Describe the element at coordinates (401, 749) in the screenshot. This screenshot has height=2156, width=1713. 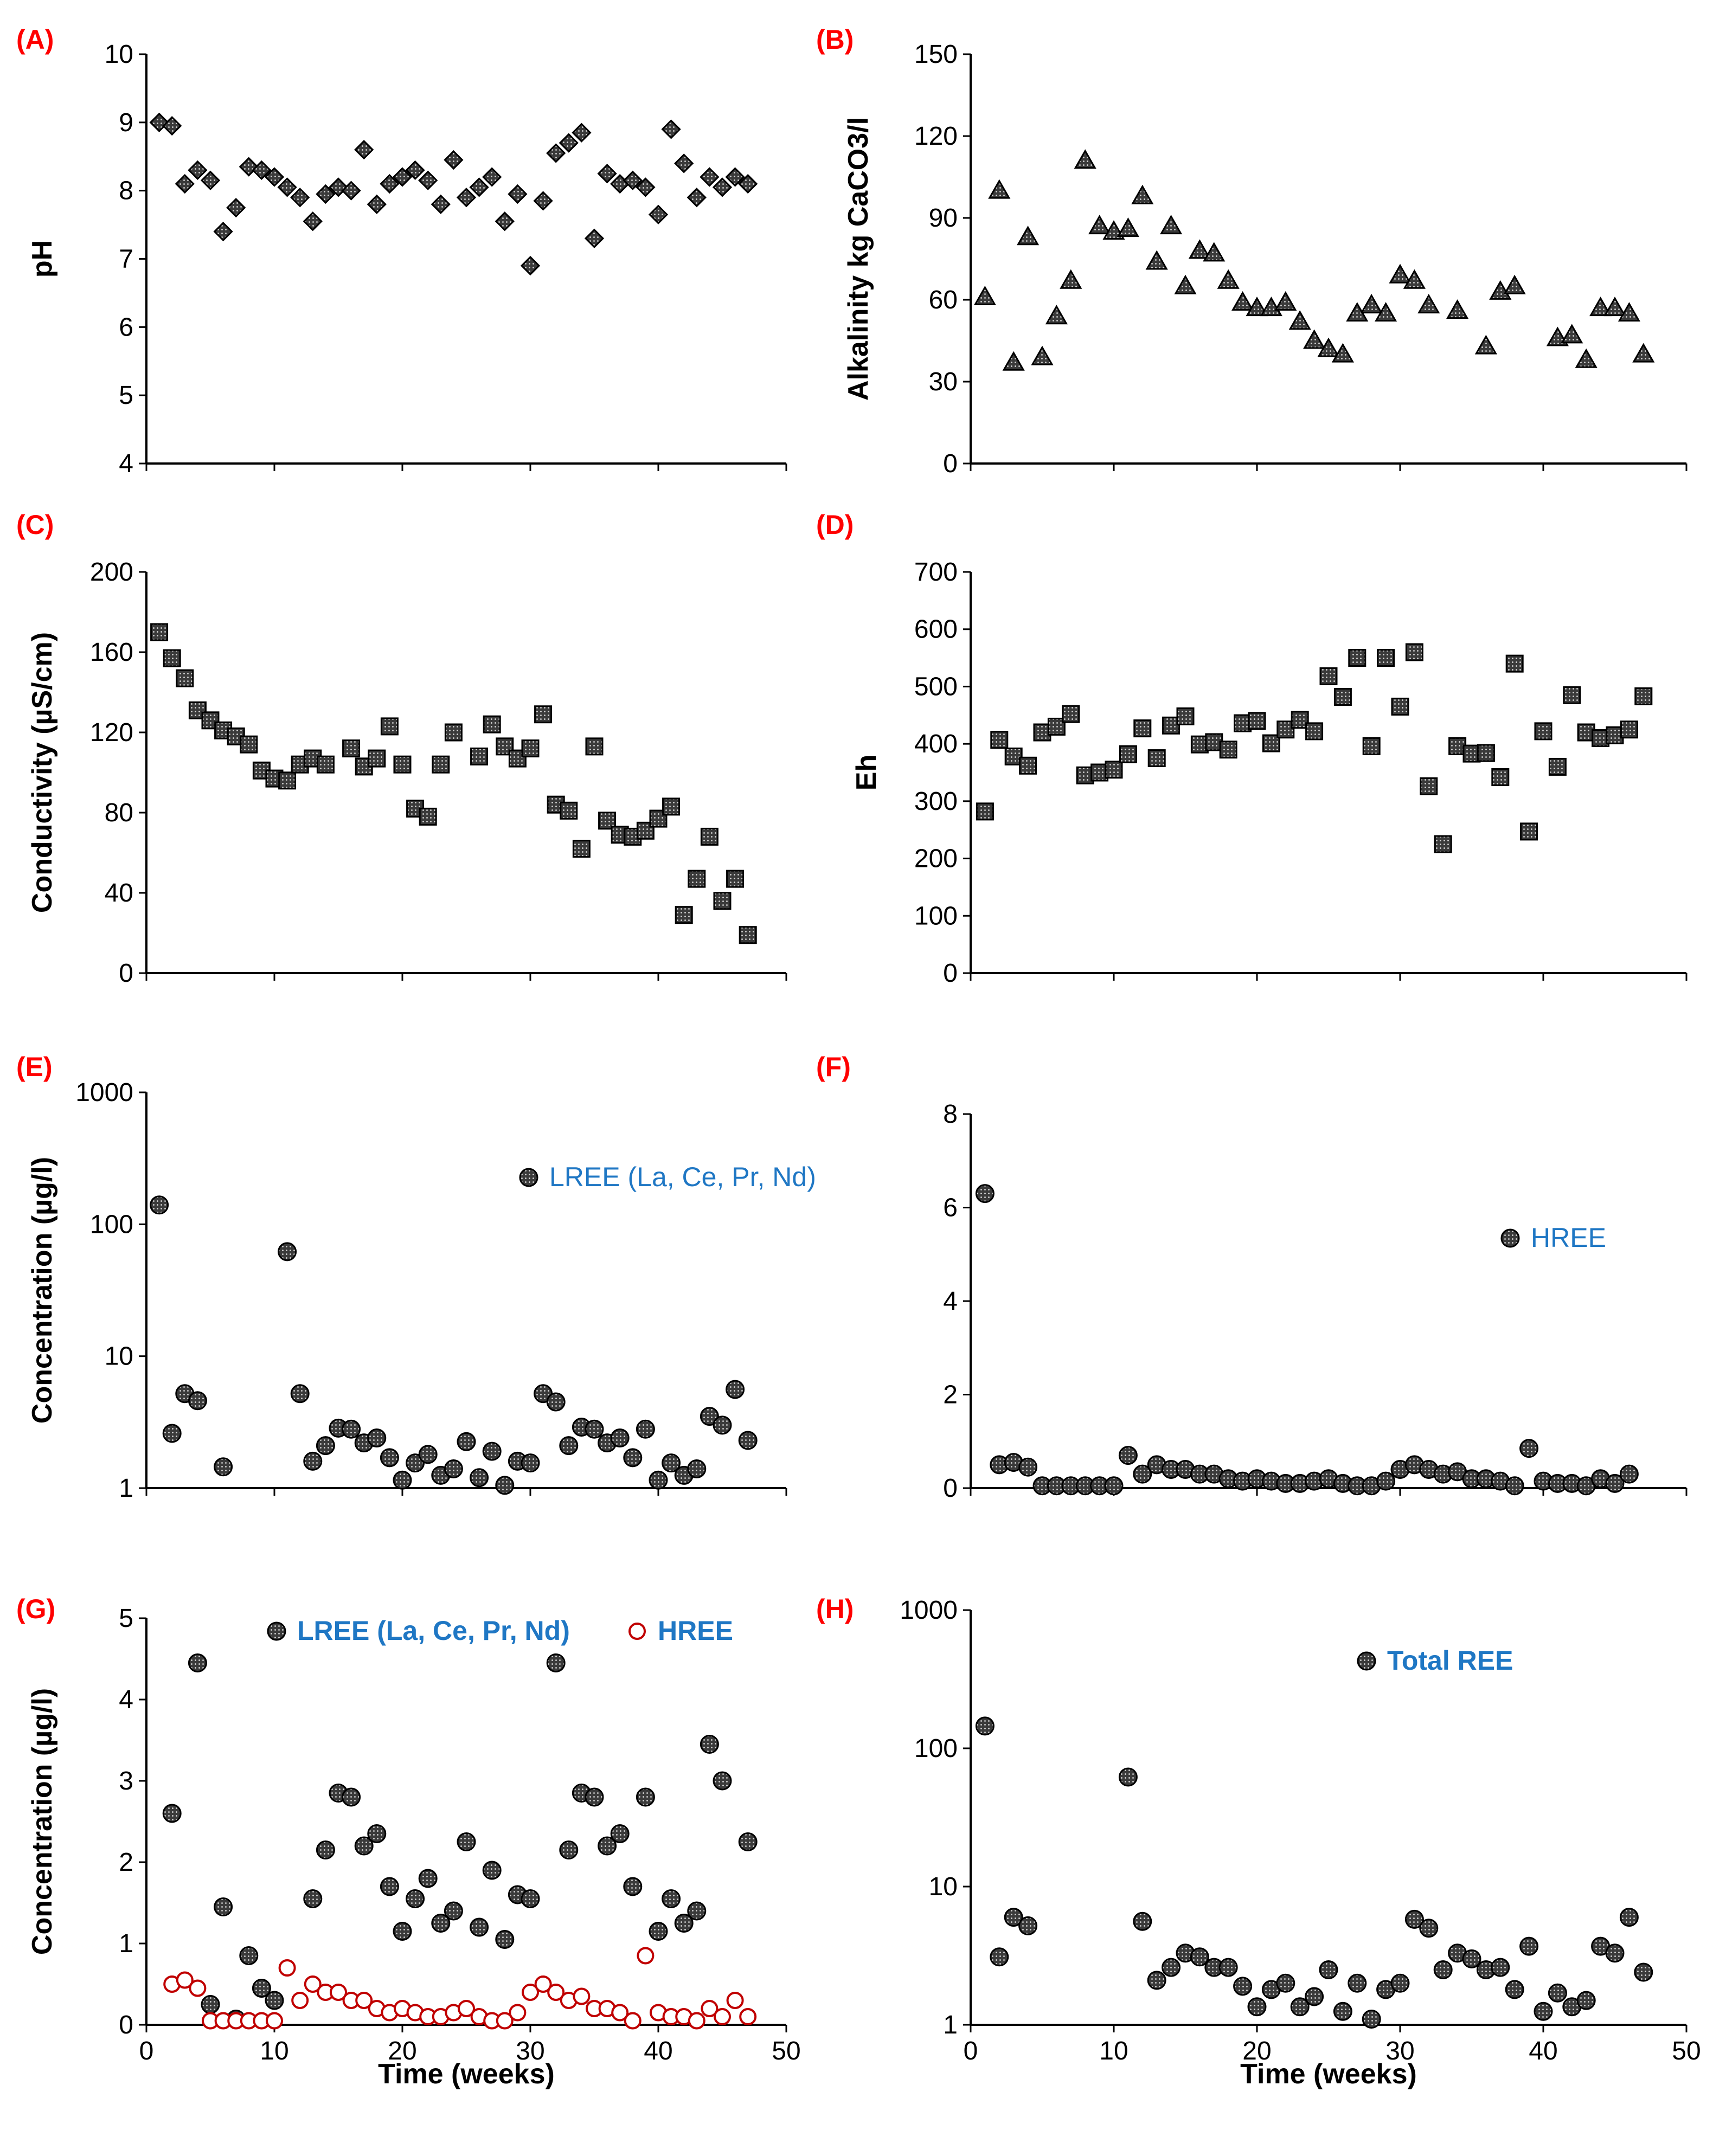
I see `chart-panel-c: 0 40 80 120 160 200 Conductivity (µS/cm) (C)` at that location.